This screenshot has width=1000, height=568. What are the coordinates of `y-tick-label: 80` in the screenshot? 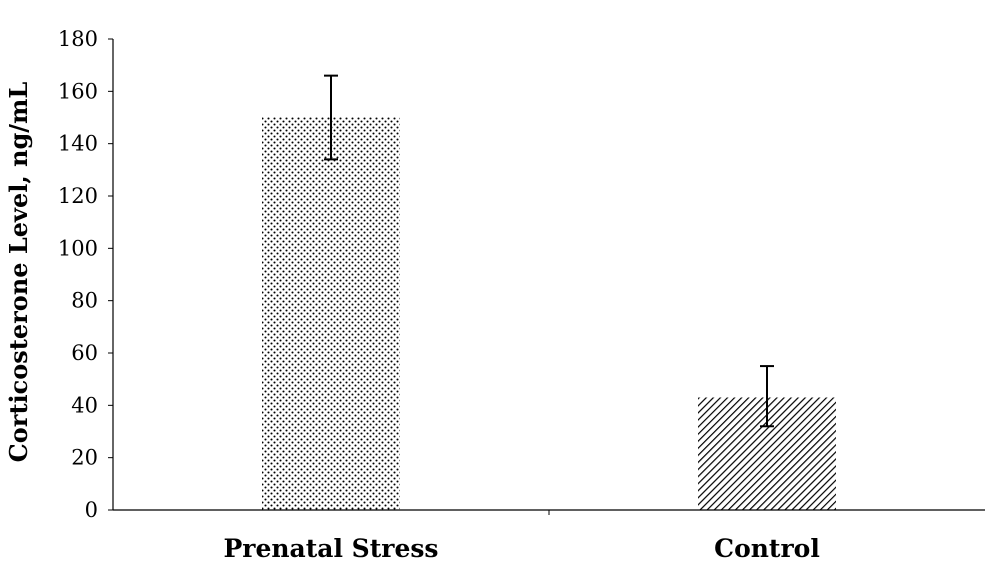 It's located at (84, 301).